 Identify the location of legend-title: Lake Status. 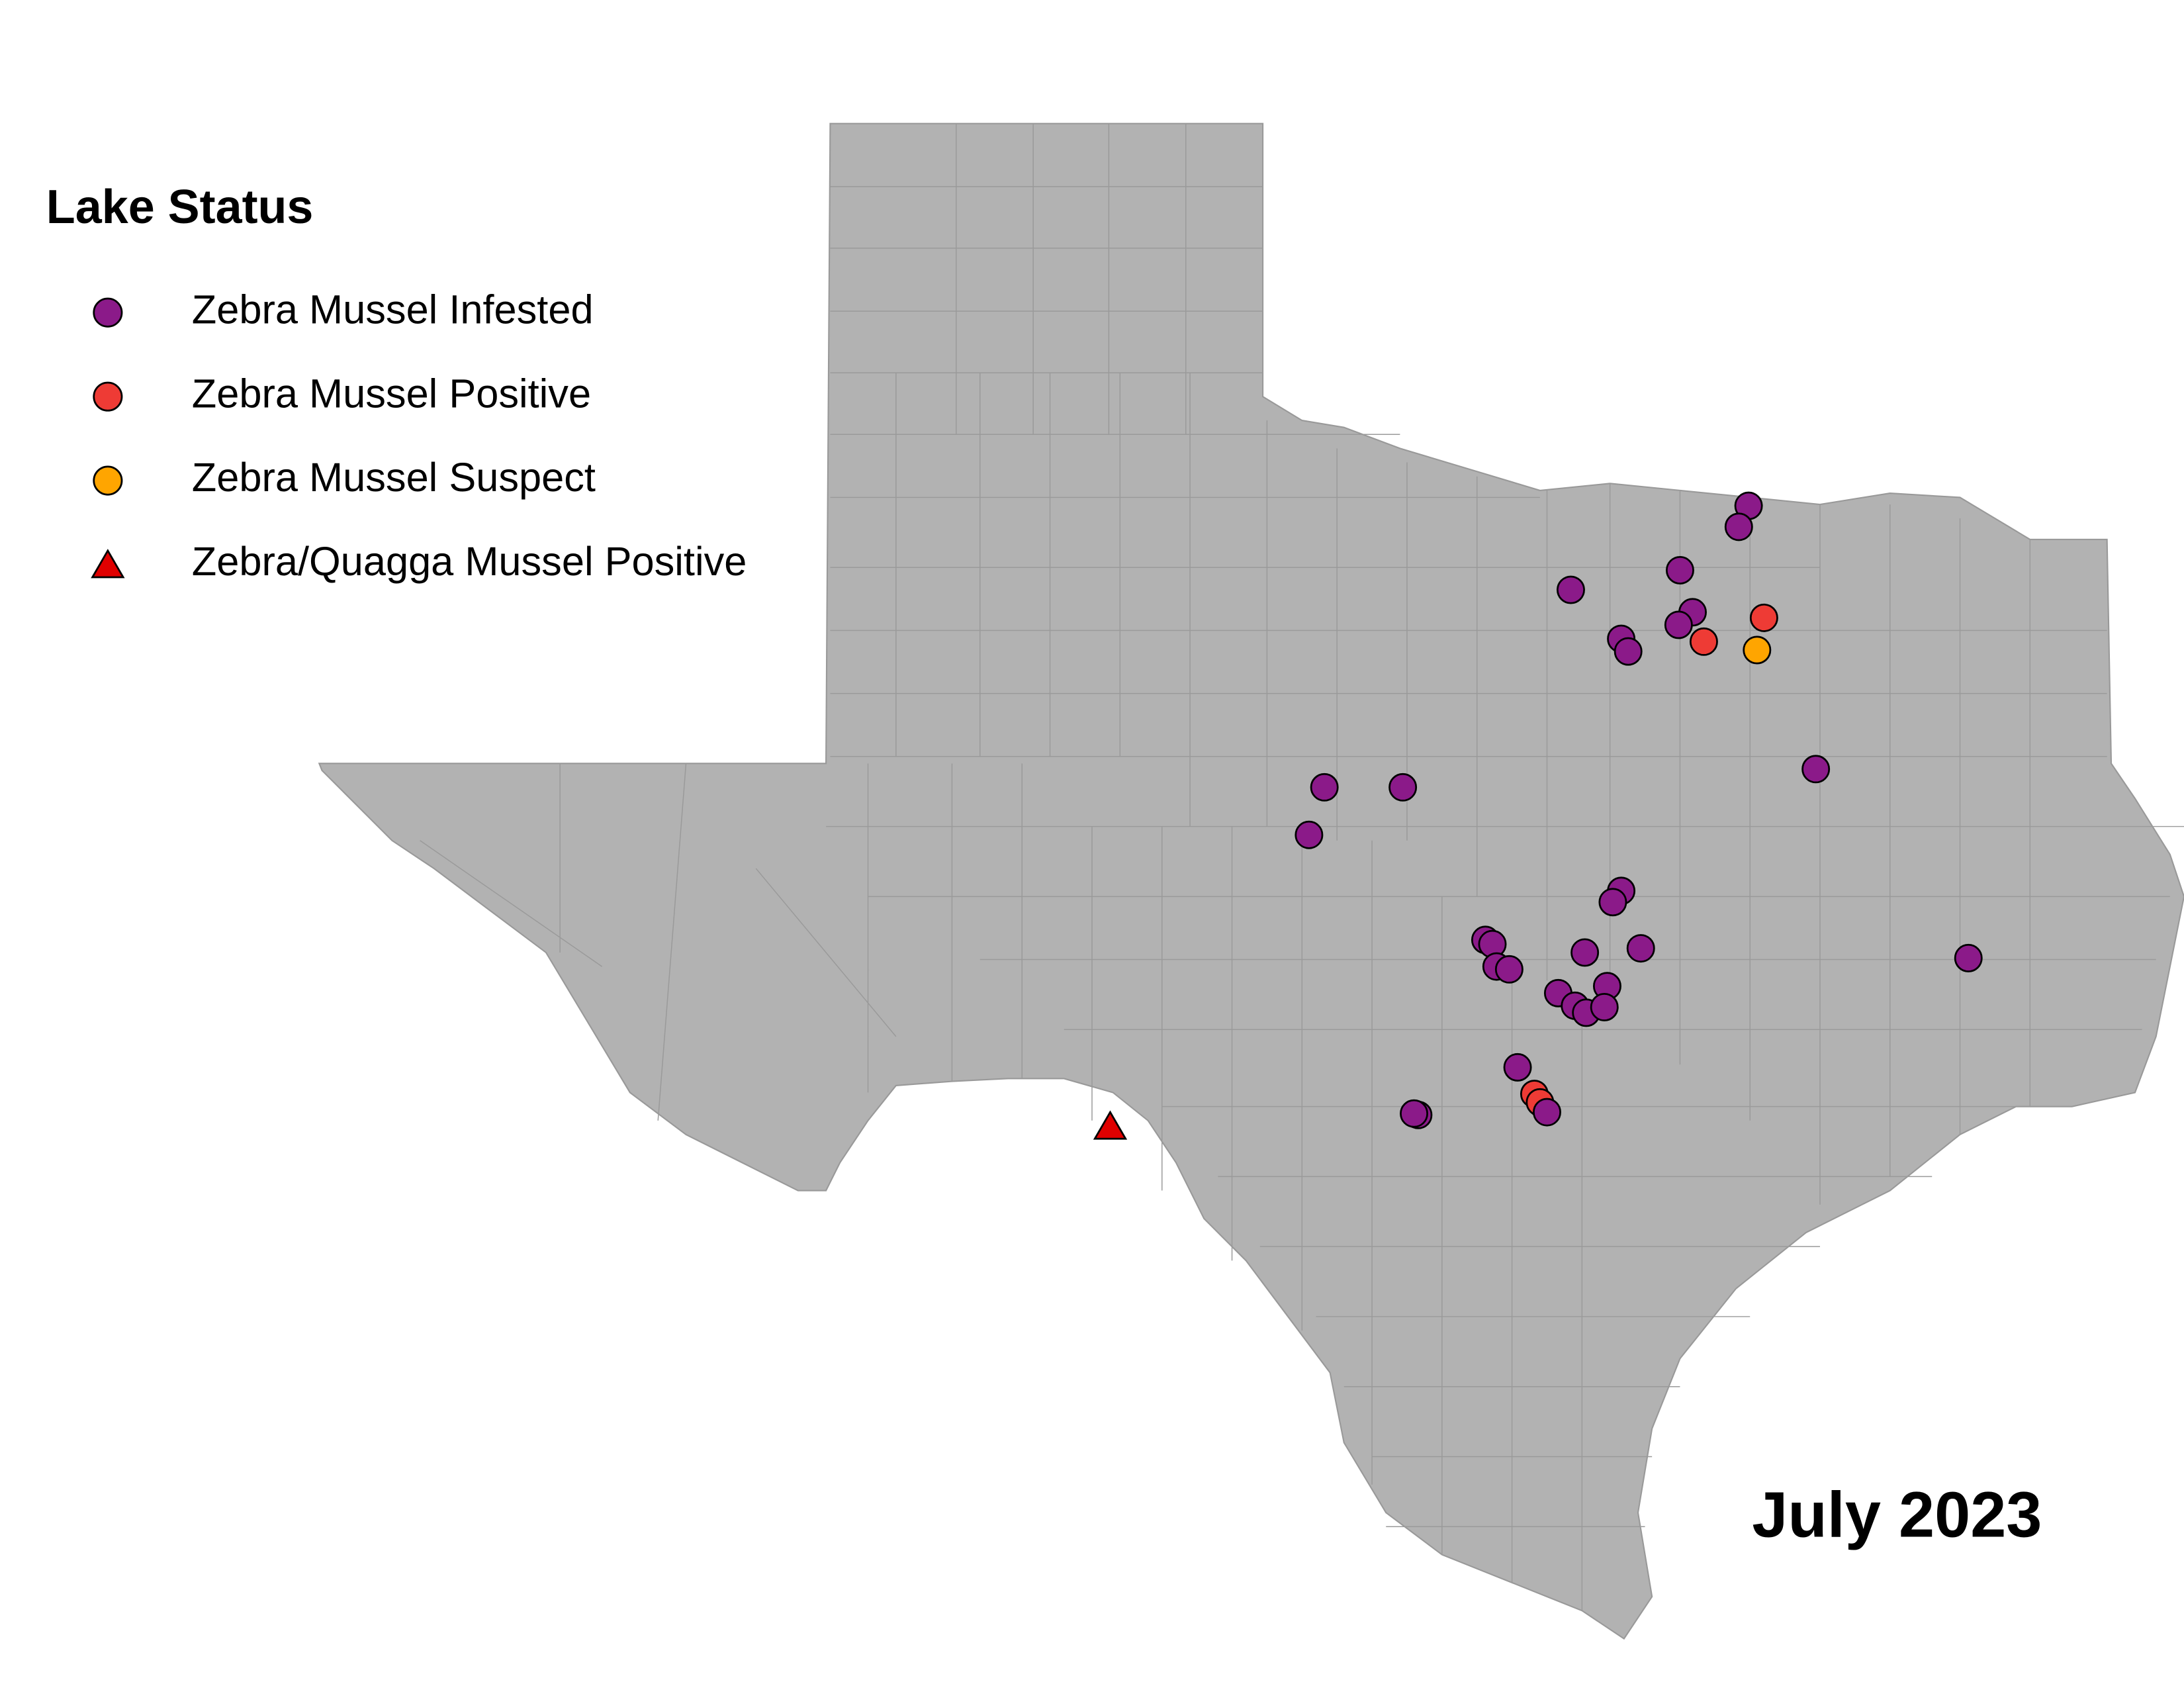
(180, 207).